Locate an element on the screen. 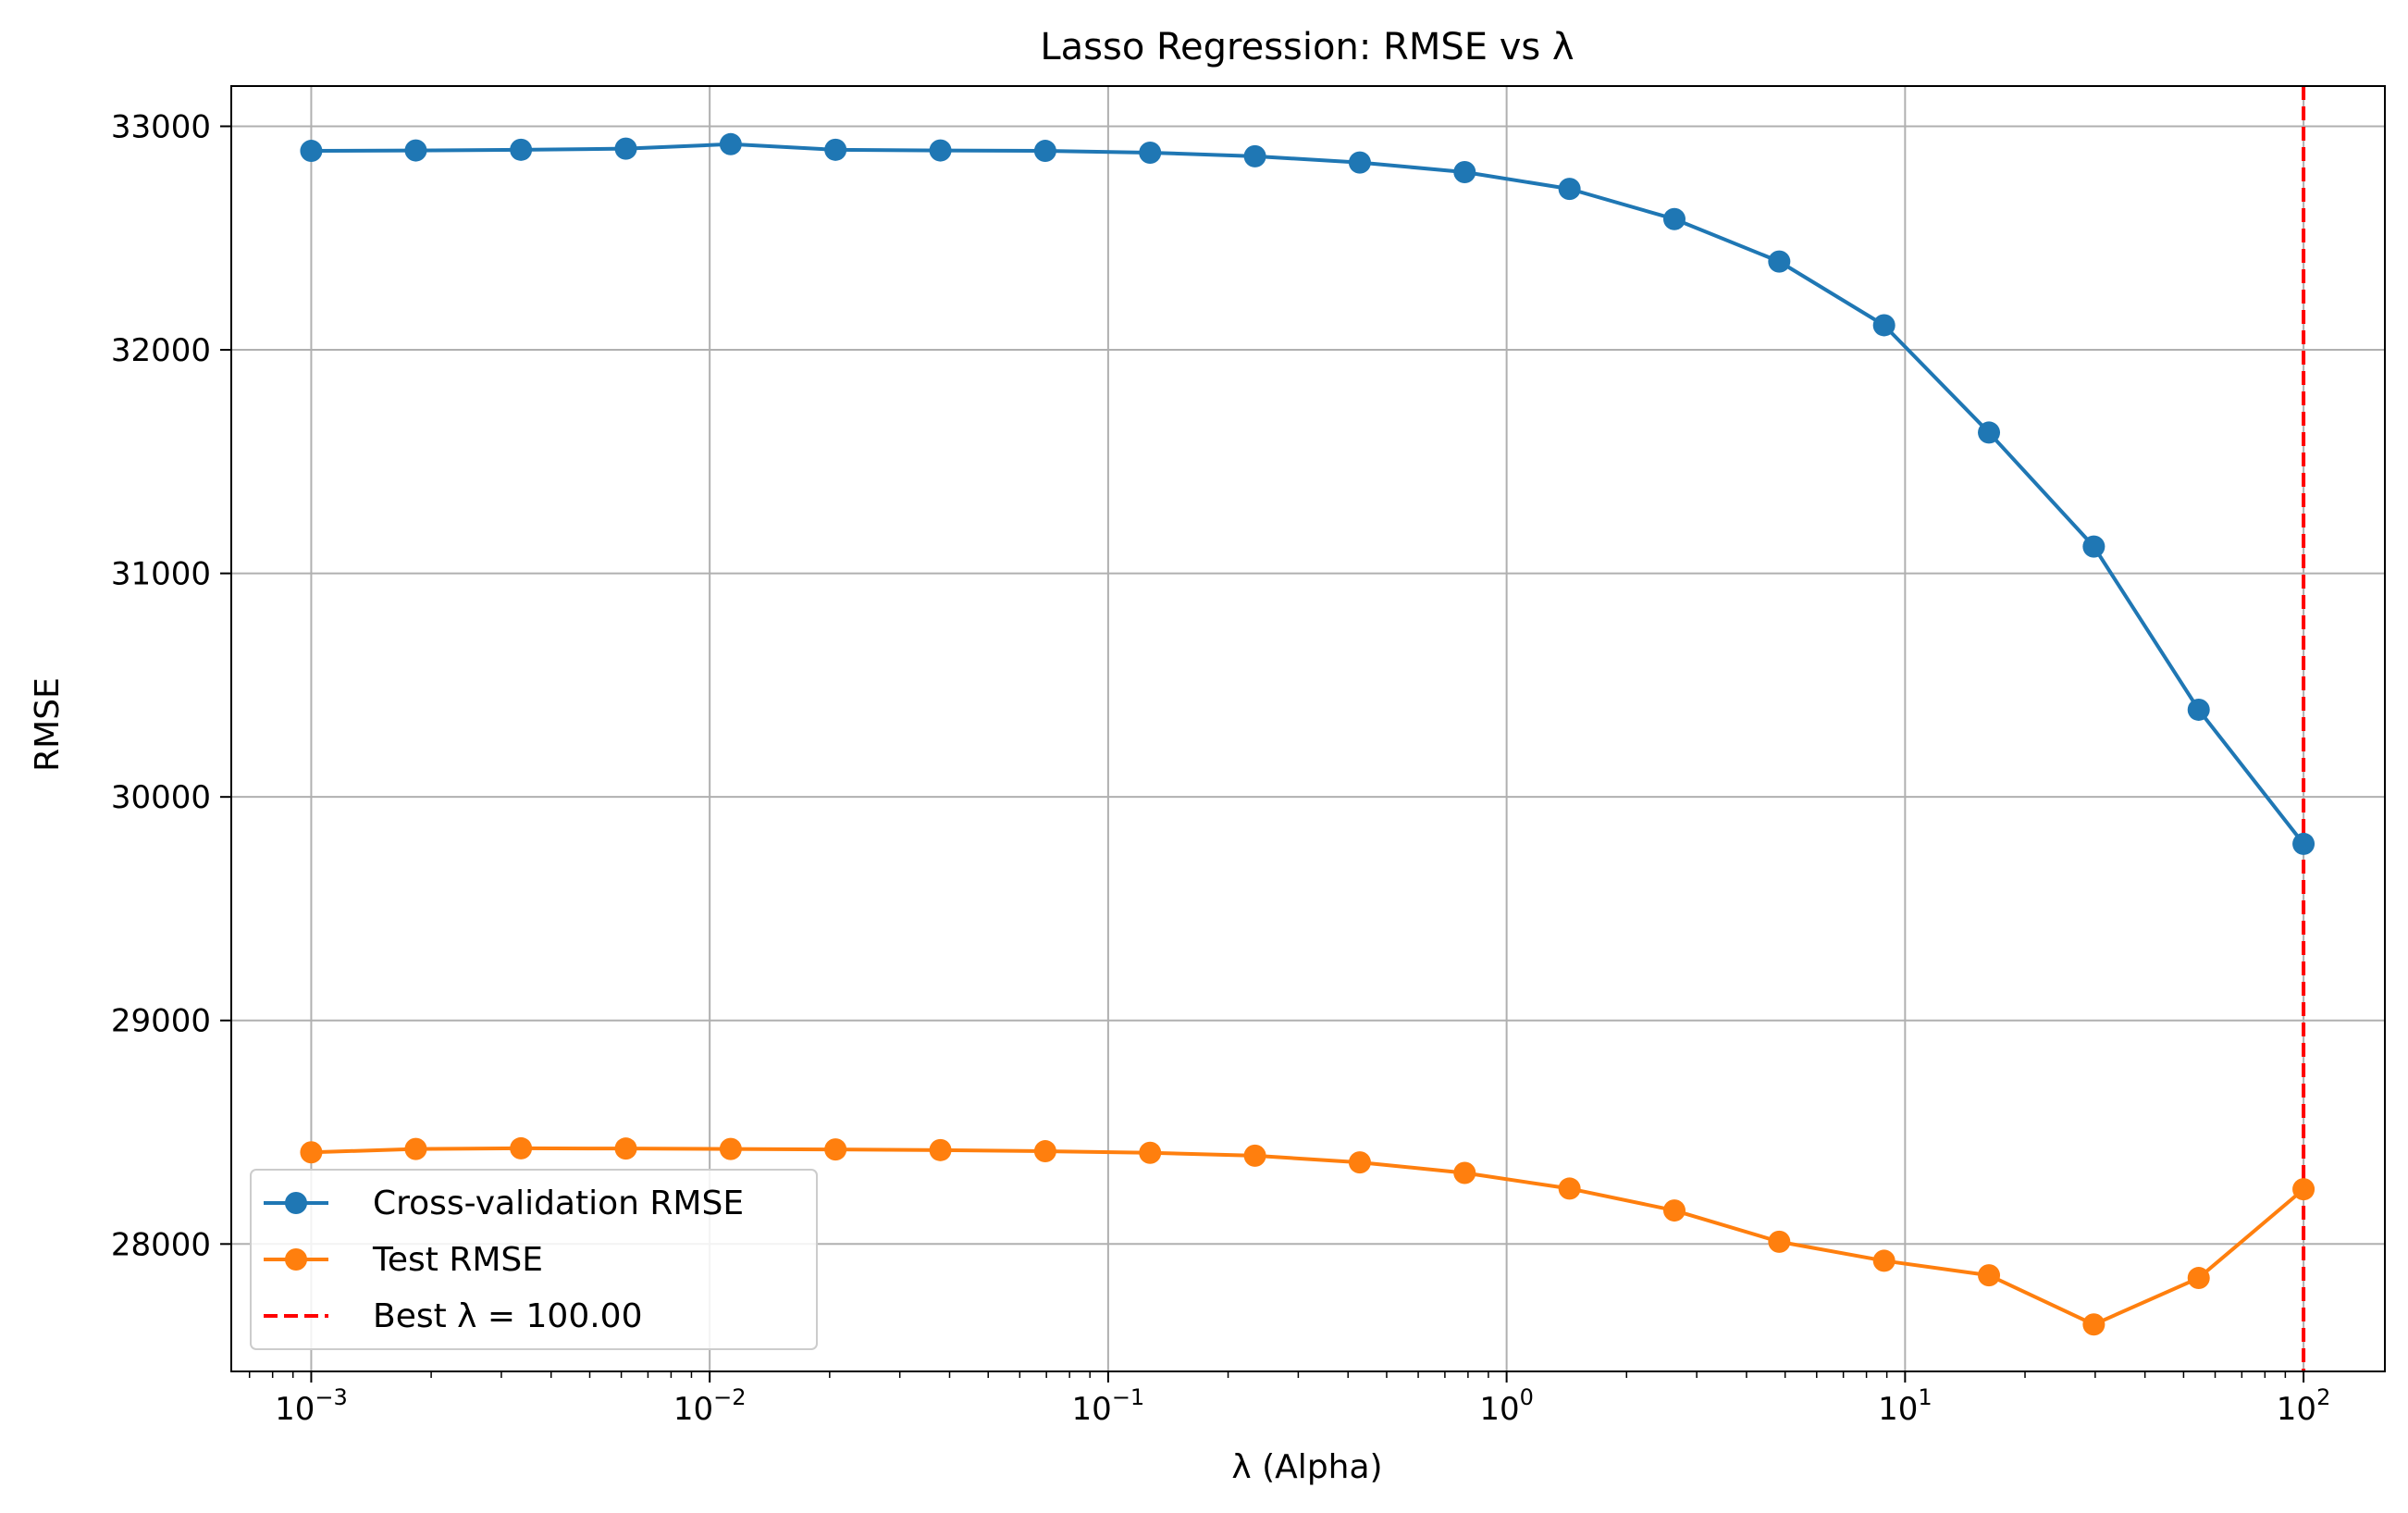  y-tick-label: 32000 is located at coordinates (161, 350).